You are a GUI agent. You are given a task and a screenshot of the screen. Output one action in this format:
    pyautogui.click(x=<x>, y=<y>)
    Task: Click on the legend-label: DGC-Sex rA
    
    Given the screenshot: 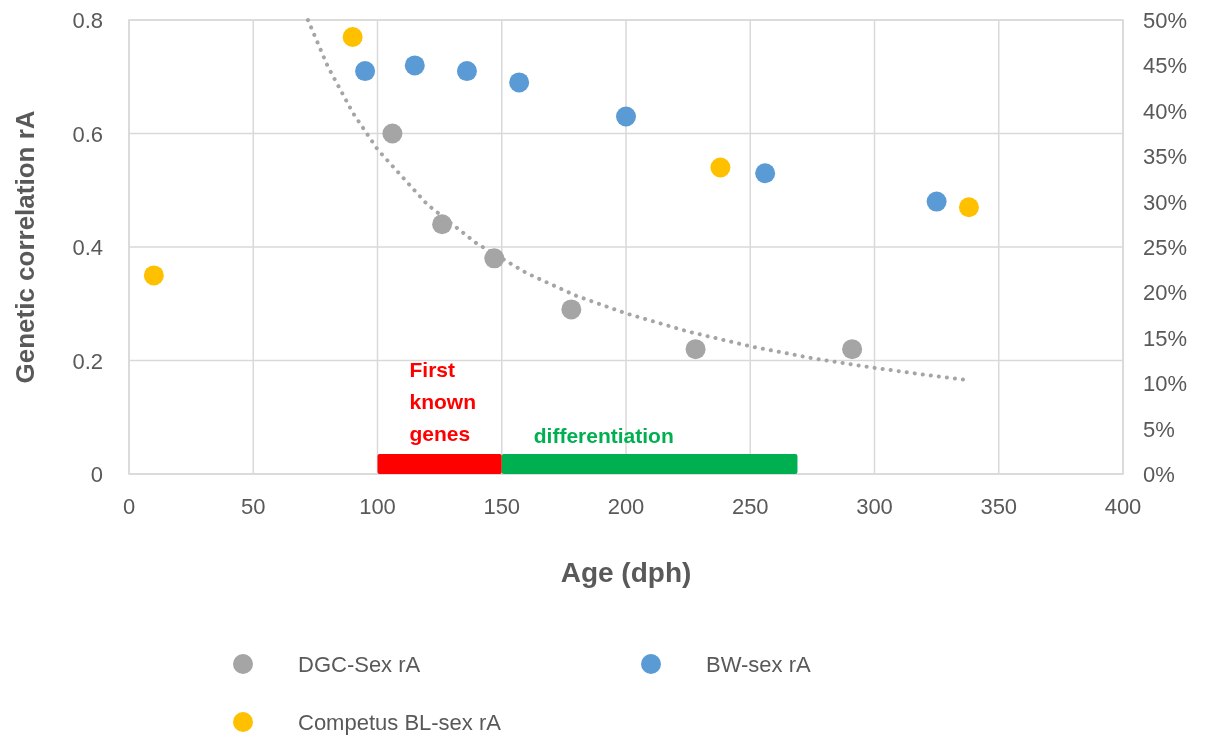 What is the action you would take?
    pyautogui.click(x=359, y=664)
    